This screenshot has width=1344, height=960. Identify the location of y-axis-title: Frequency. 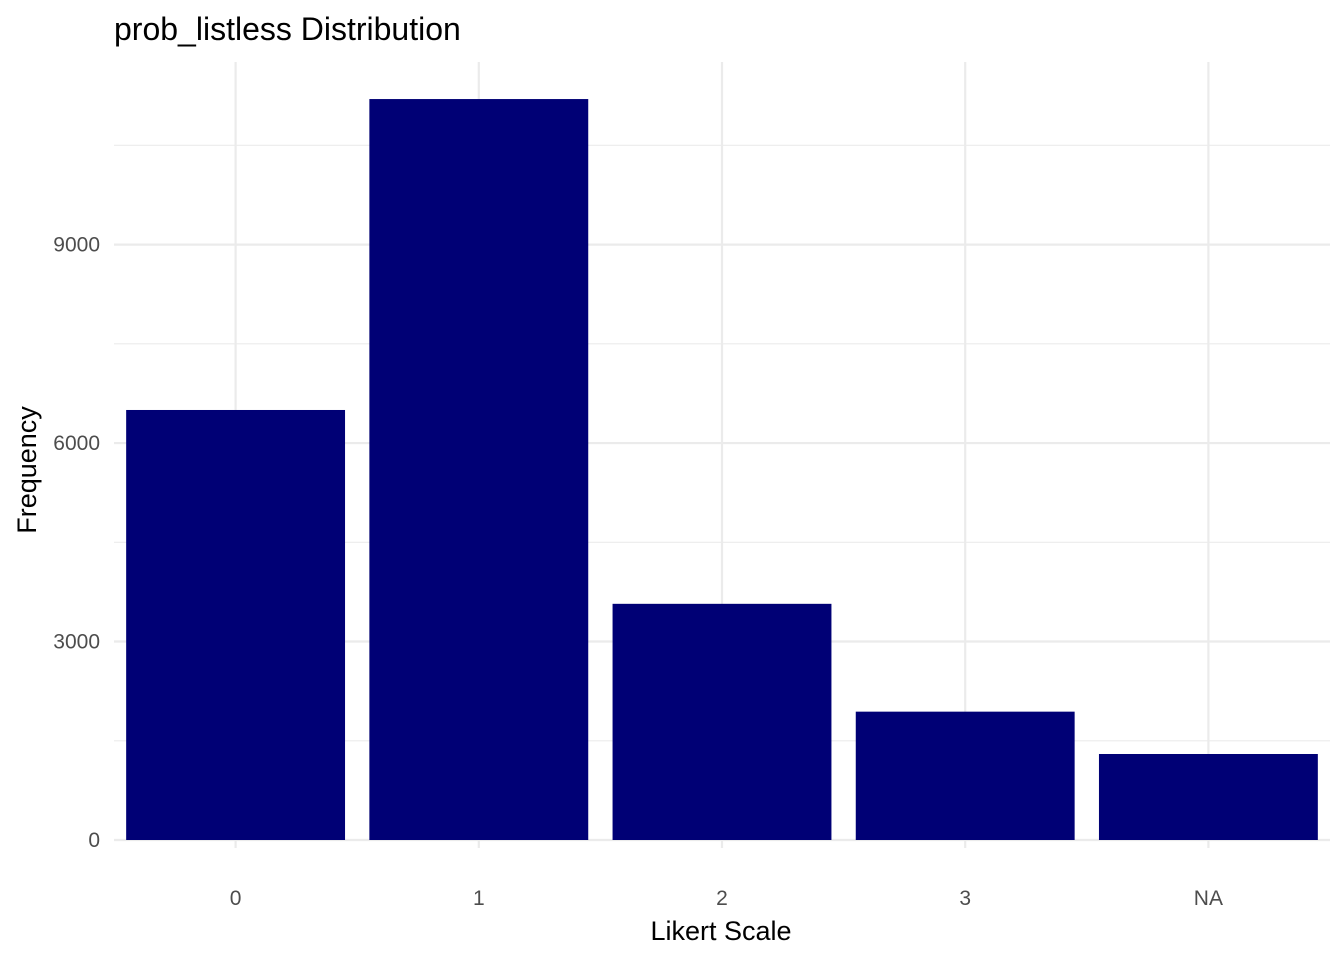
(27, 470).